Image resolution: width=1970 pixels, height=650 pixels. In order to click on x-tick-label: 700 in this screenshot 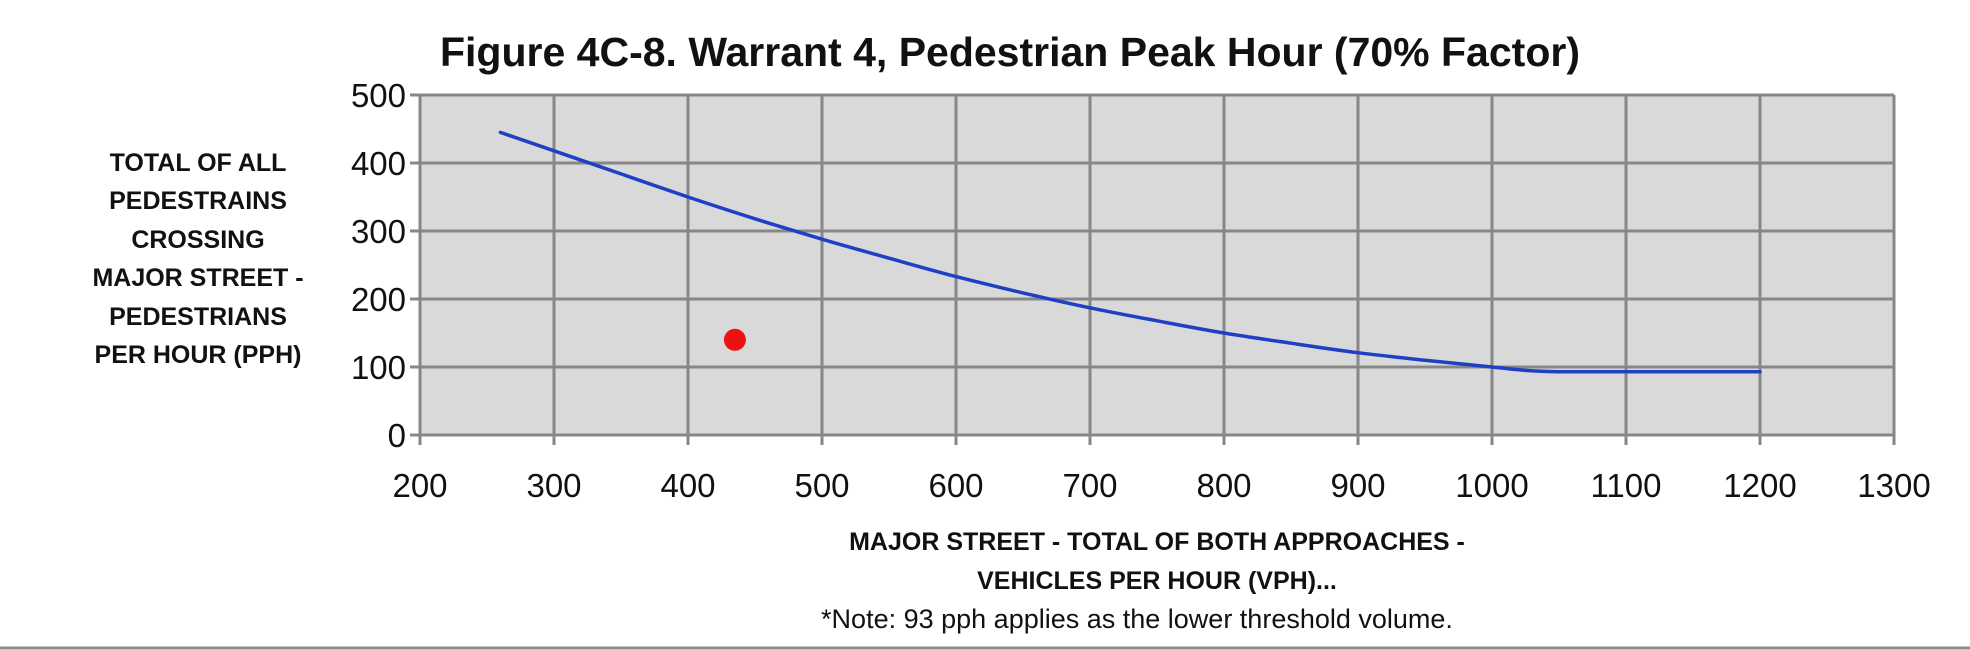, I will do `click(1089, 485)`.